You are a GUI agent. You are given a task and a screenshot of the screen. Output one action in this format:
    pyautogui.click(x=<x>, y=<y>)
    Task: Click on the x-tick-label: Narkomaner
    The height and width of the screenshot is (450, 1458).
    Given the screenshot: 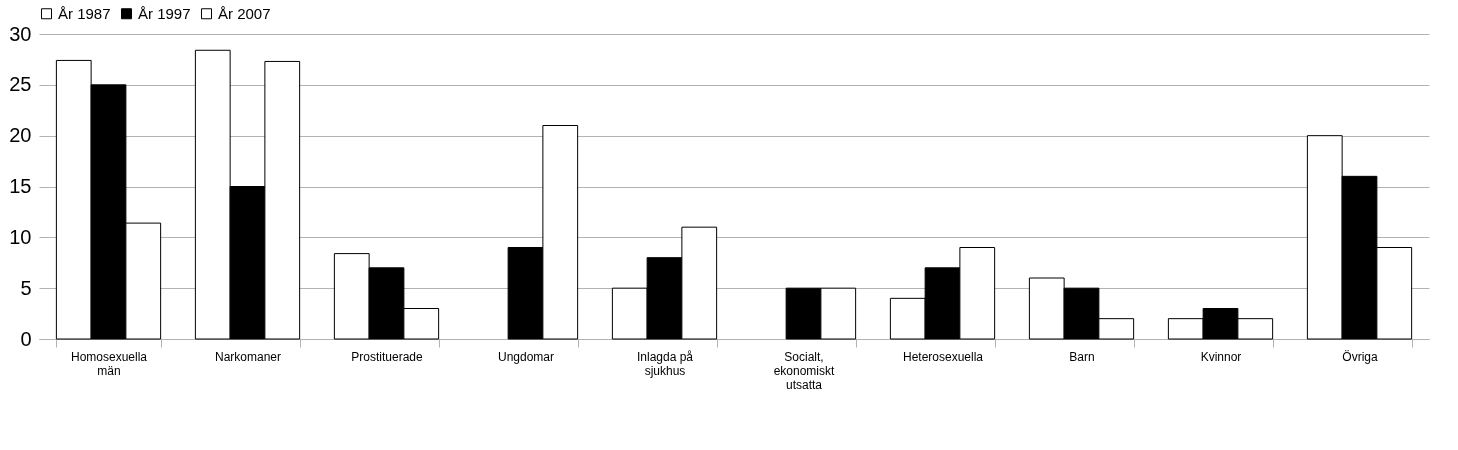 What is the action you would take?
    pyautogui.click(x=248, y=356)
    